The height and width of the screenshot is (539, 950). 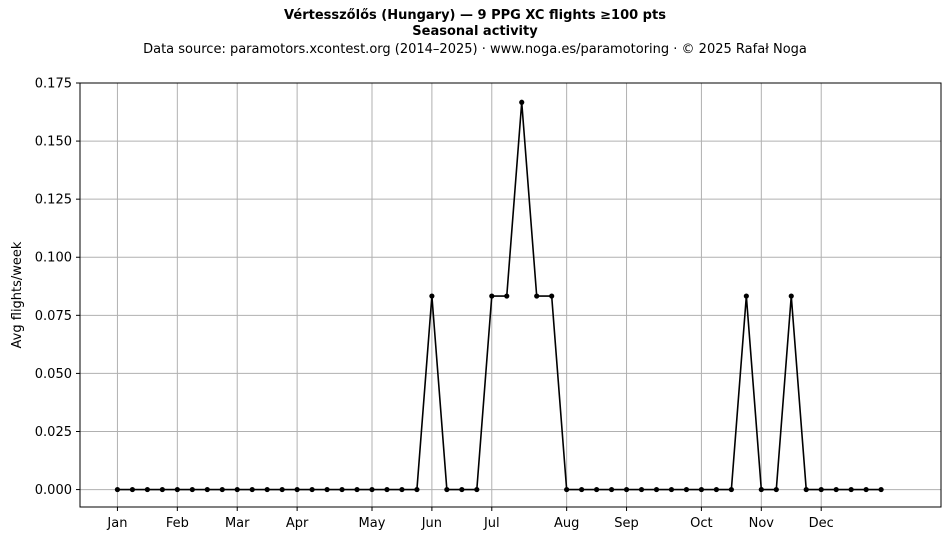 What do you see at coordinates (372, 523) in the screenshot?
I see `x-tick-label: May` at bounding box center [372, 523].